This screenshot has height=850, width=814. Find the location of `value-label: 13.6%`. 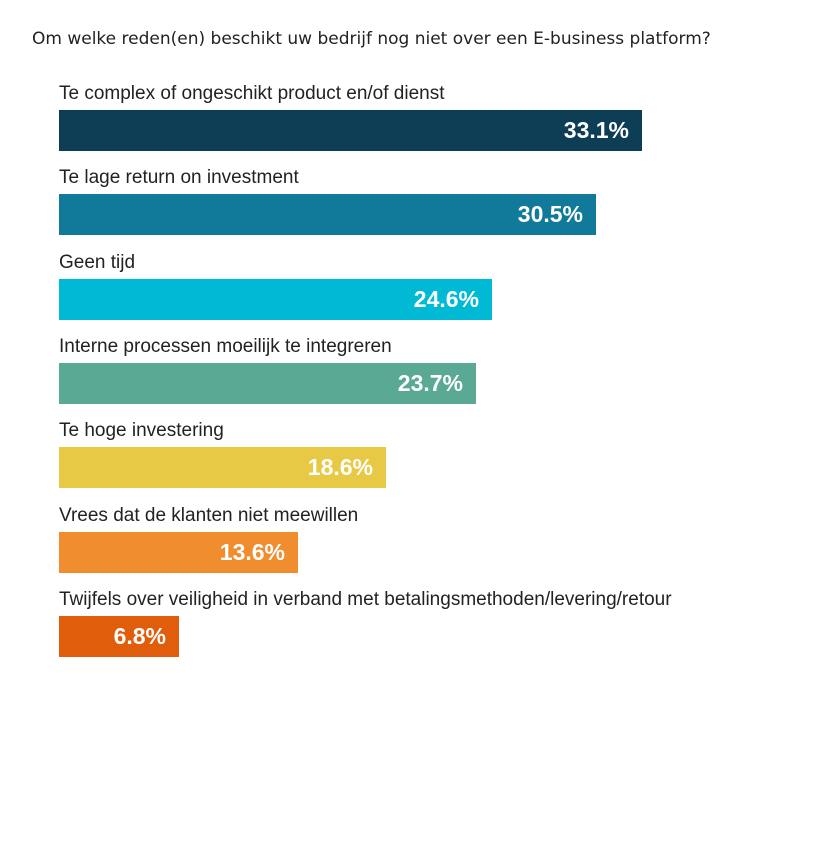

value-label: 13.6% is located at coordinates (252, 552).